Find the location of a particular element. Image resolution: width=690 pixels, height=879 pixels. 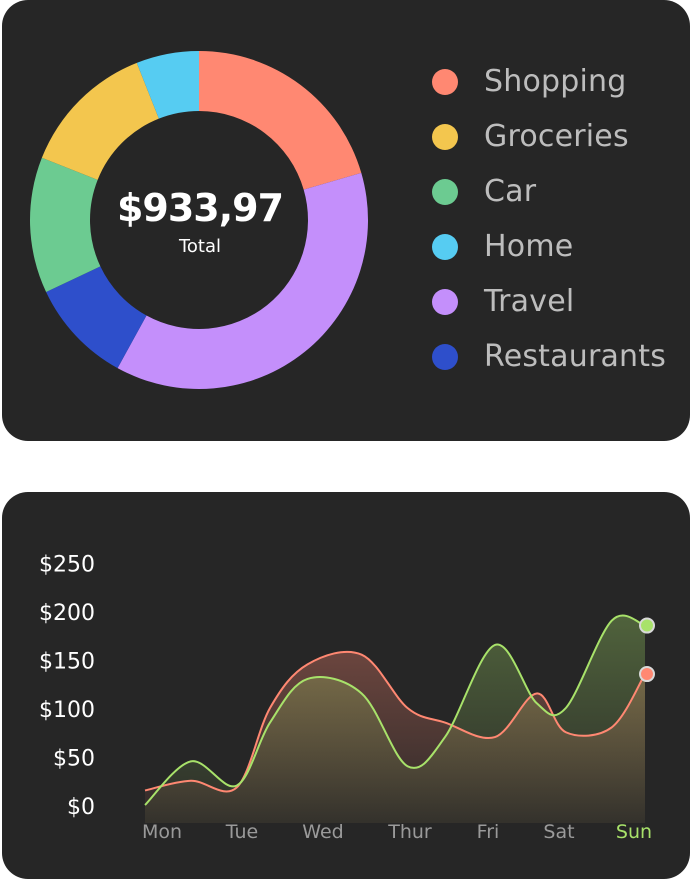

series-line is located at coordinates (395, 721).